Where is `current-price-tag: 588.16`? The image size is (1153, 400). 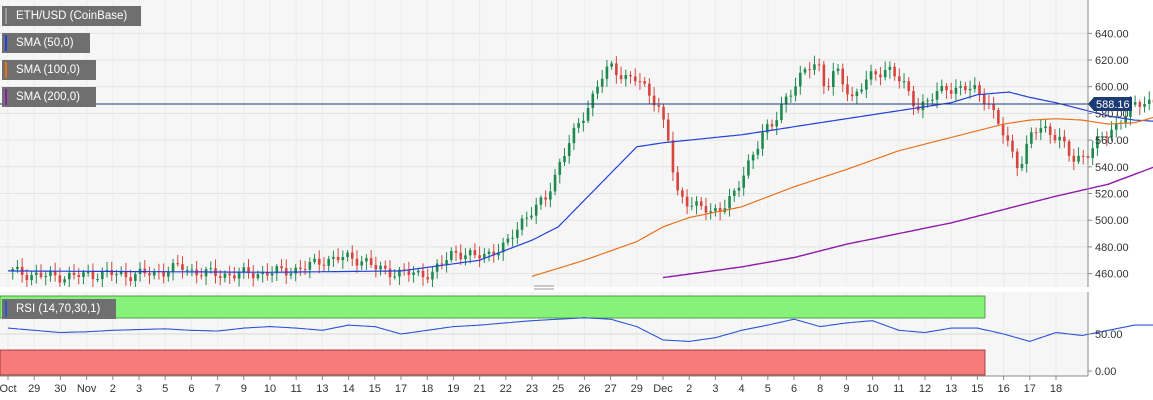
current-price-tag: 588.16 is located at coordinates (1110, 104).